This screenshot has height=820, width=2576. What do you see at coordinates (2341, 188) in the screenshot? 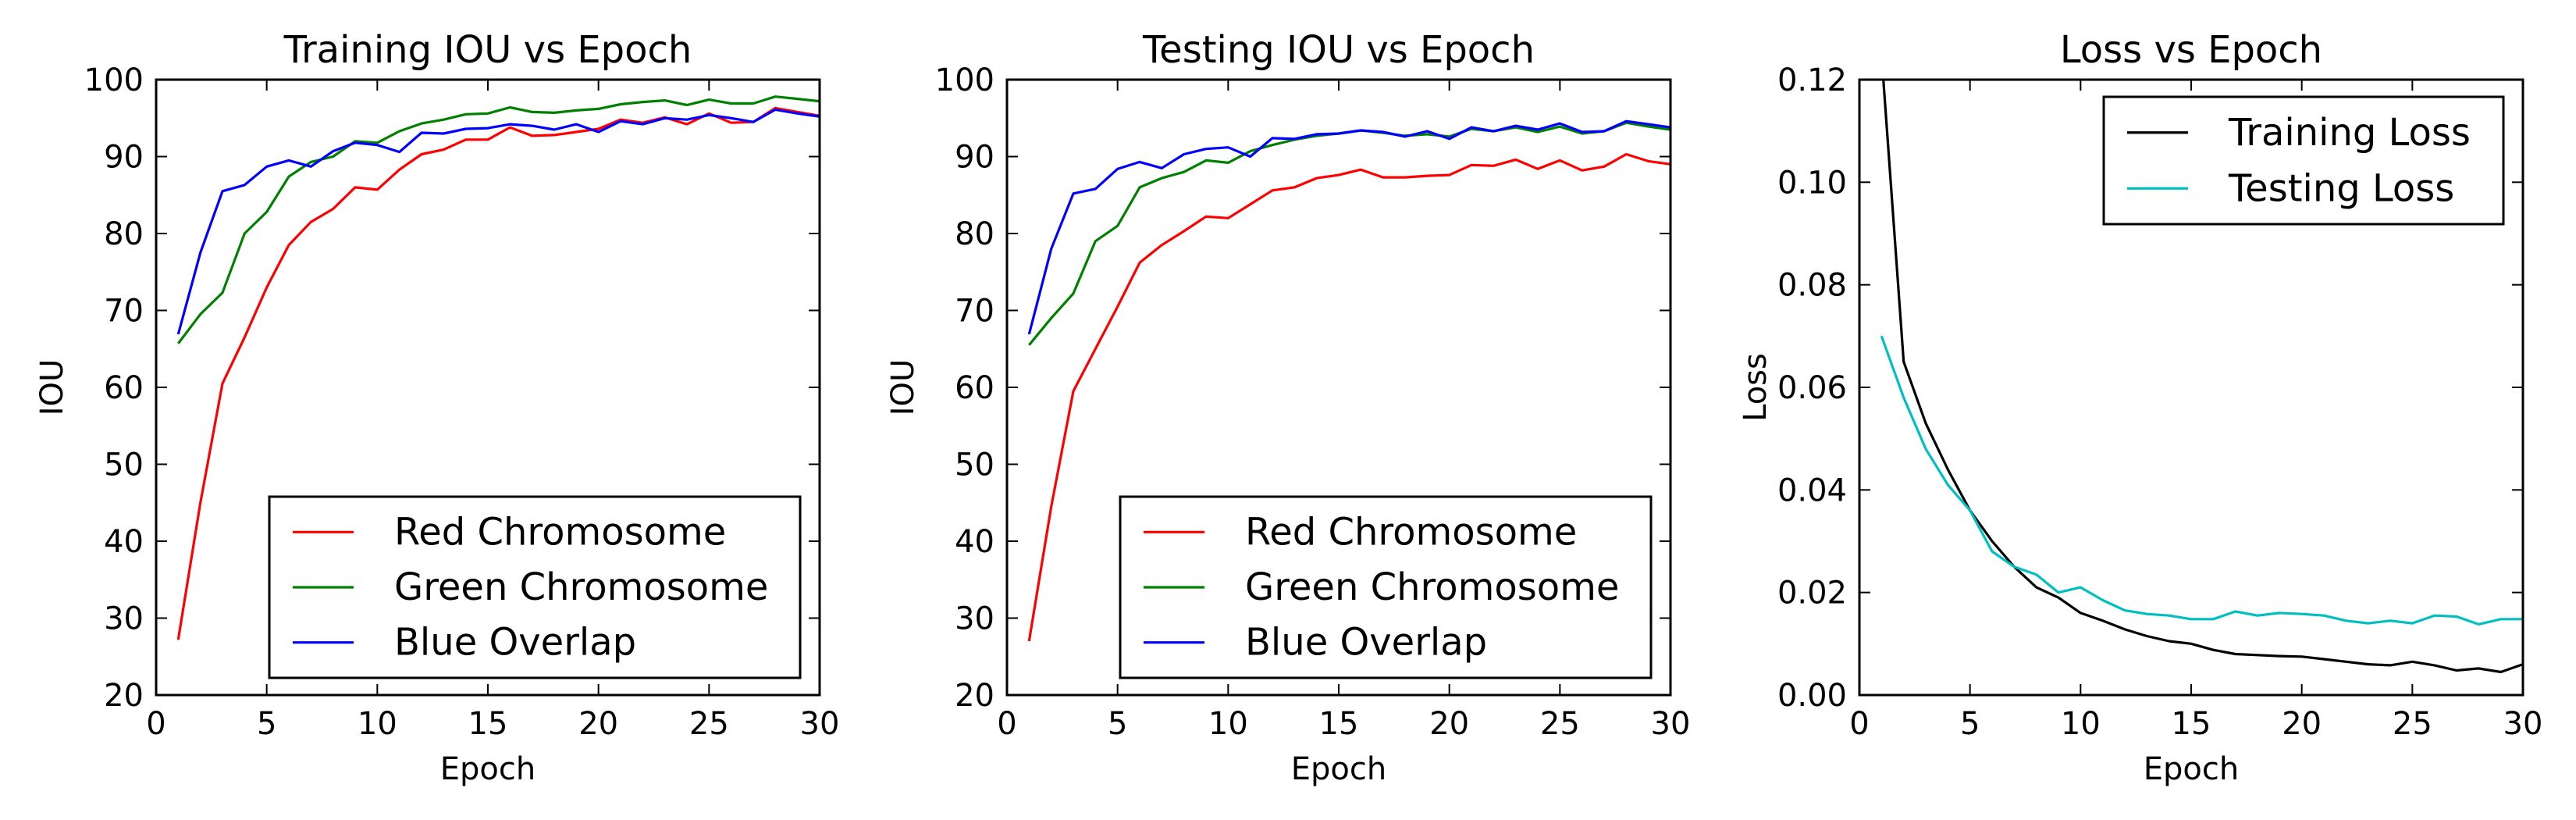
I see `legend-label-2: Testing Loss` at bounding box center [2341, 188].